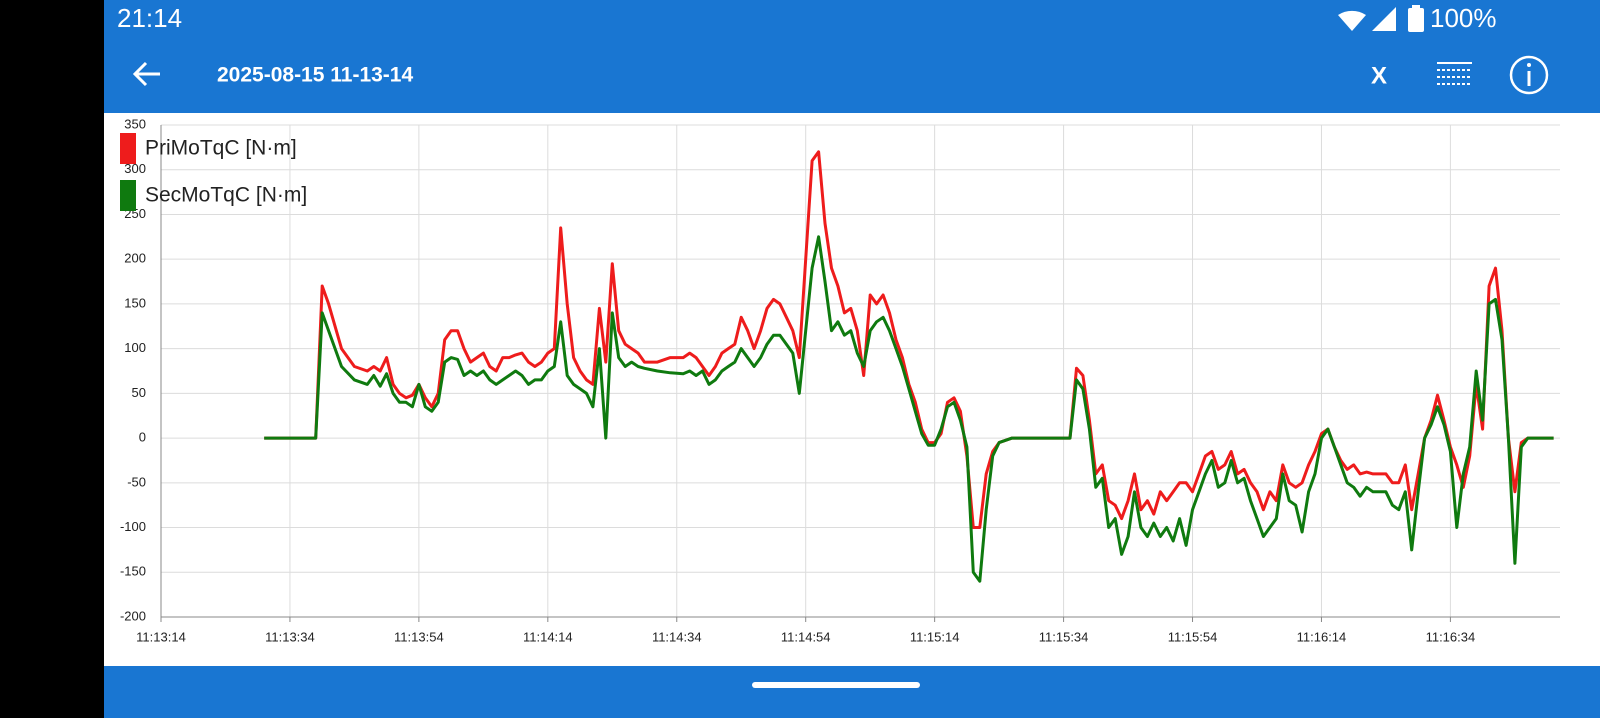 This screenshot has height=718, width=1600. I want to click on y-tick-label: 100, so click(135, 347).